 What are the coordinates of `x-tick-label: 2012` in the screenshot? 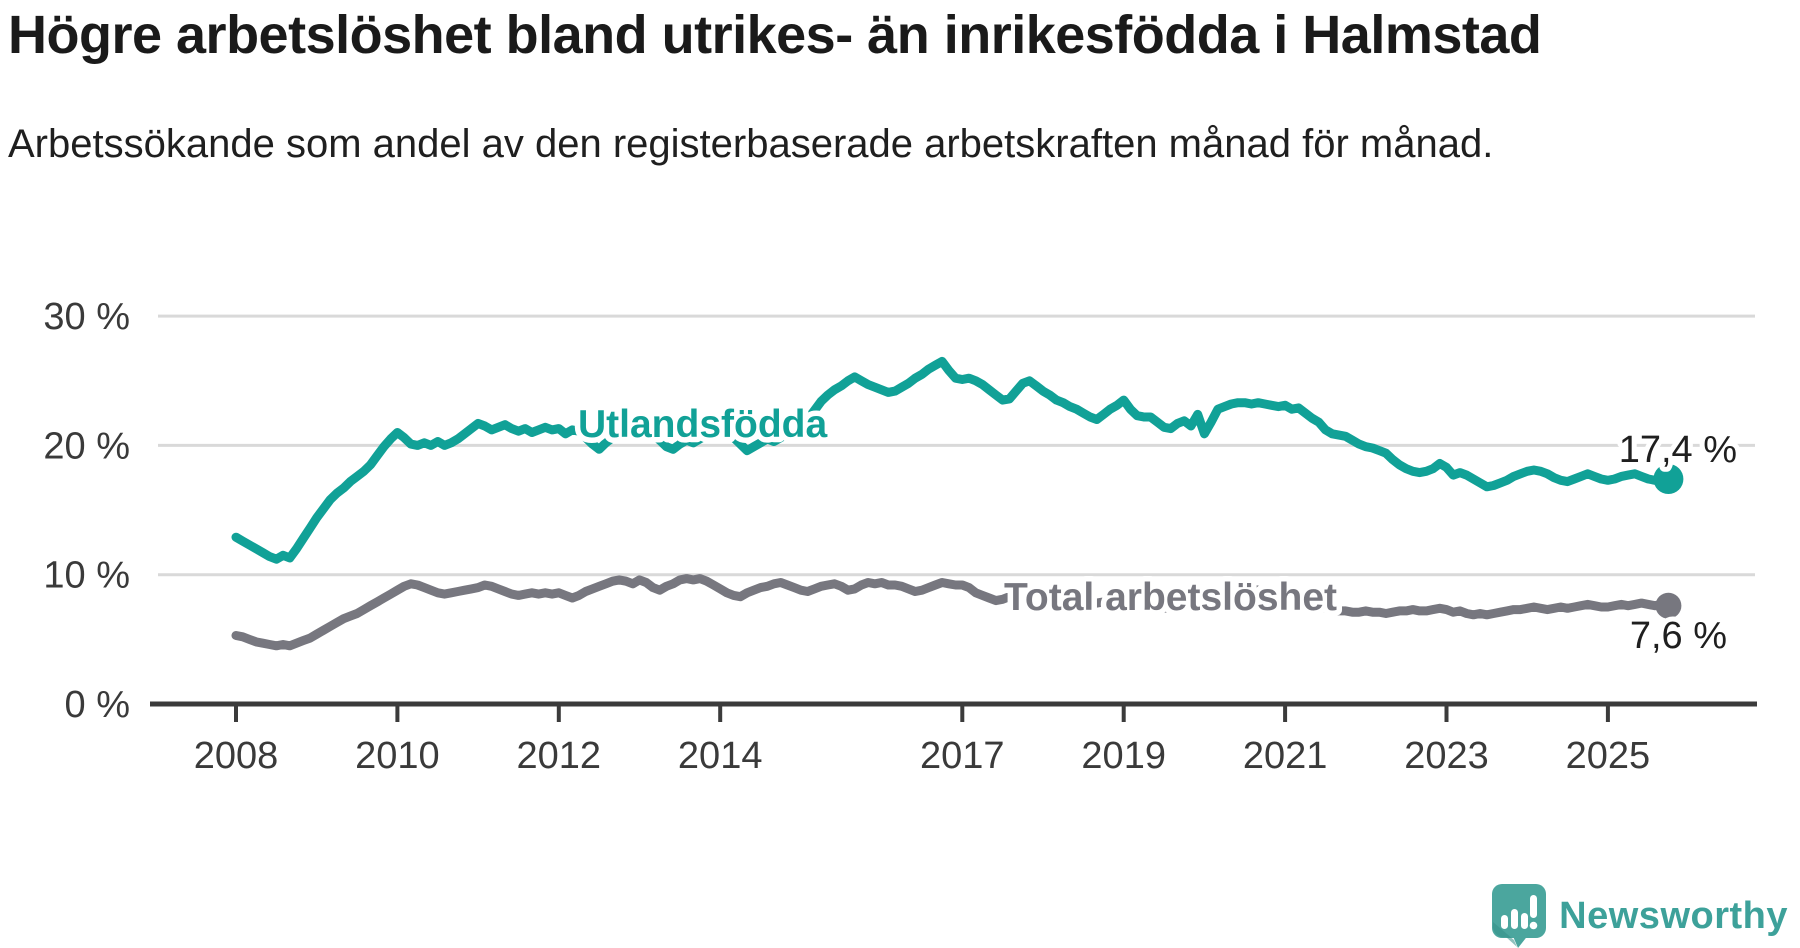 It's located at (559, 756).